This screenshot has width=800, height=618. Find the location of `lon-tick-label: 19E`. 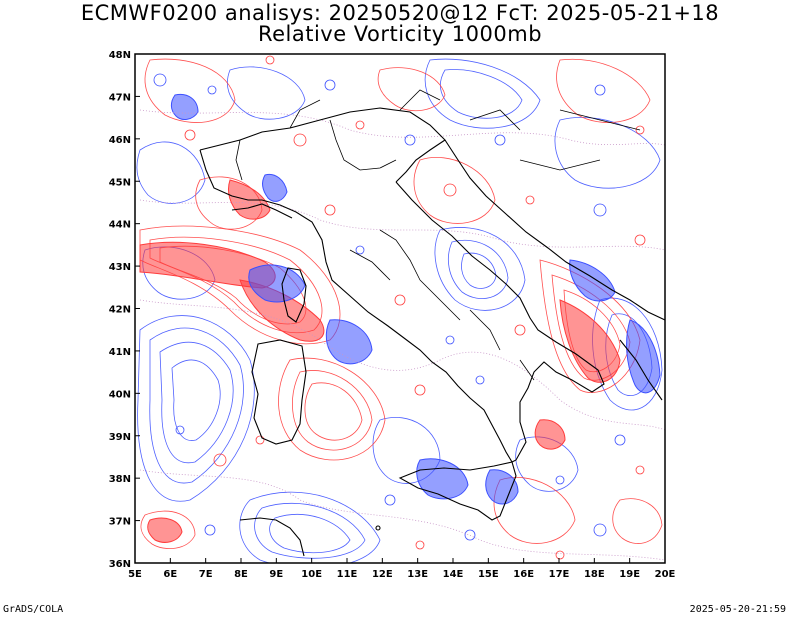

lon-tick-label: 19E is located at coordinates (629, 574).